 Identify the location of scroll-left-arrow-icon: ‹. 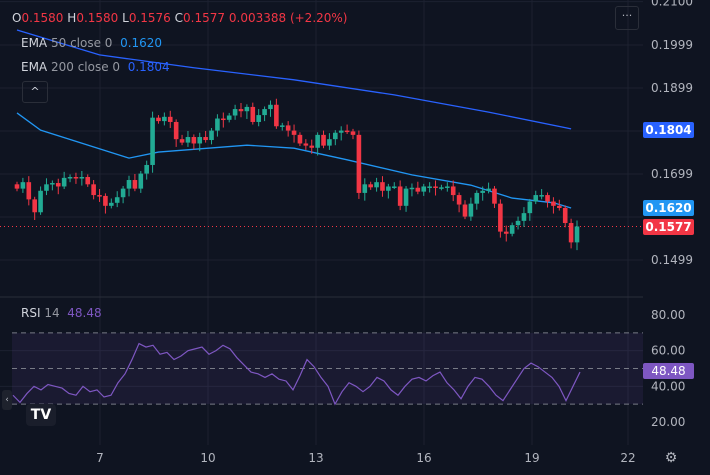
(7, 400).